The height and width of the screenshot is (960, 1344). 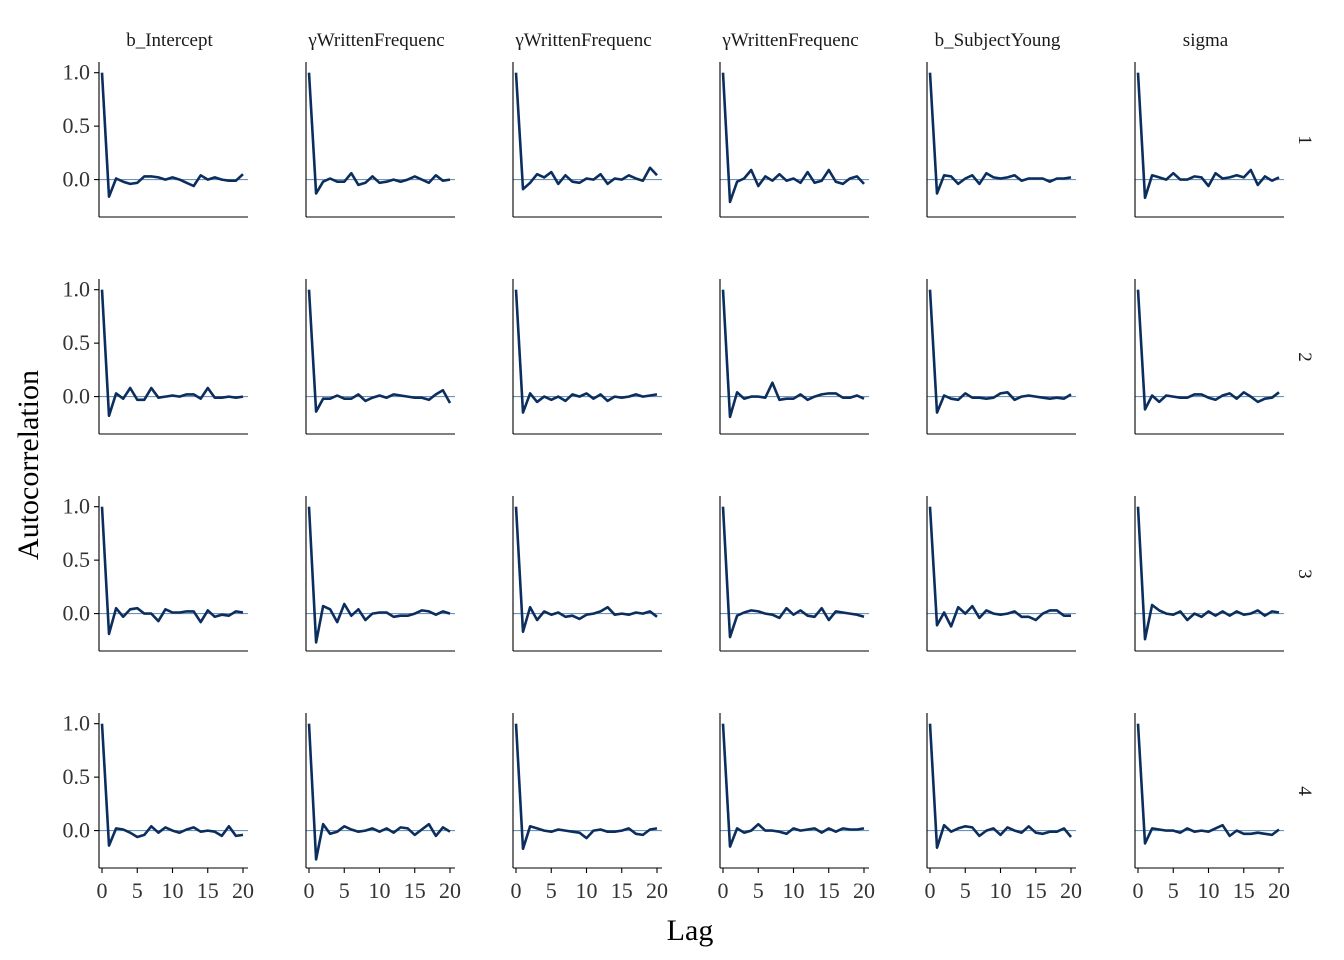 I want to click on strip-label-row: 3, so click(x=1304, y=574).